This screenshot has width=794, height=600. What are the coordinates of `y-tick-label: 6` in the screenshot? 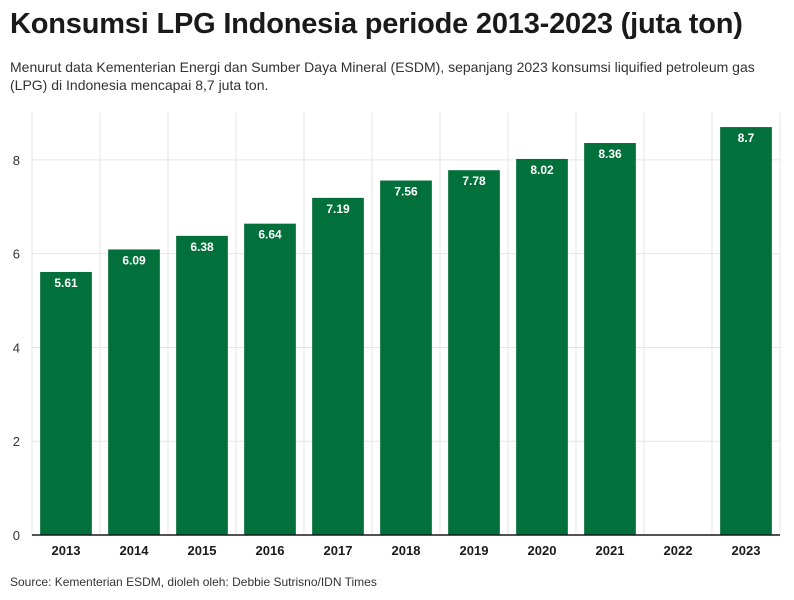 It's located at (16, 254).